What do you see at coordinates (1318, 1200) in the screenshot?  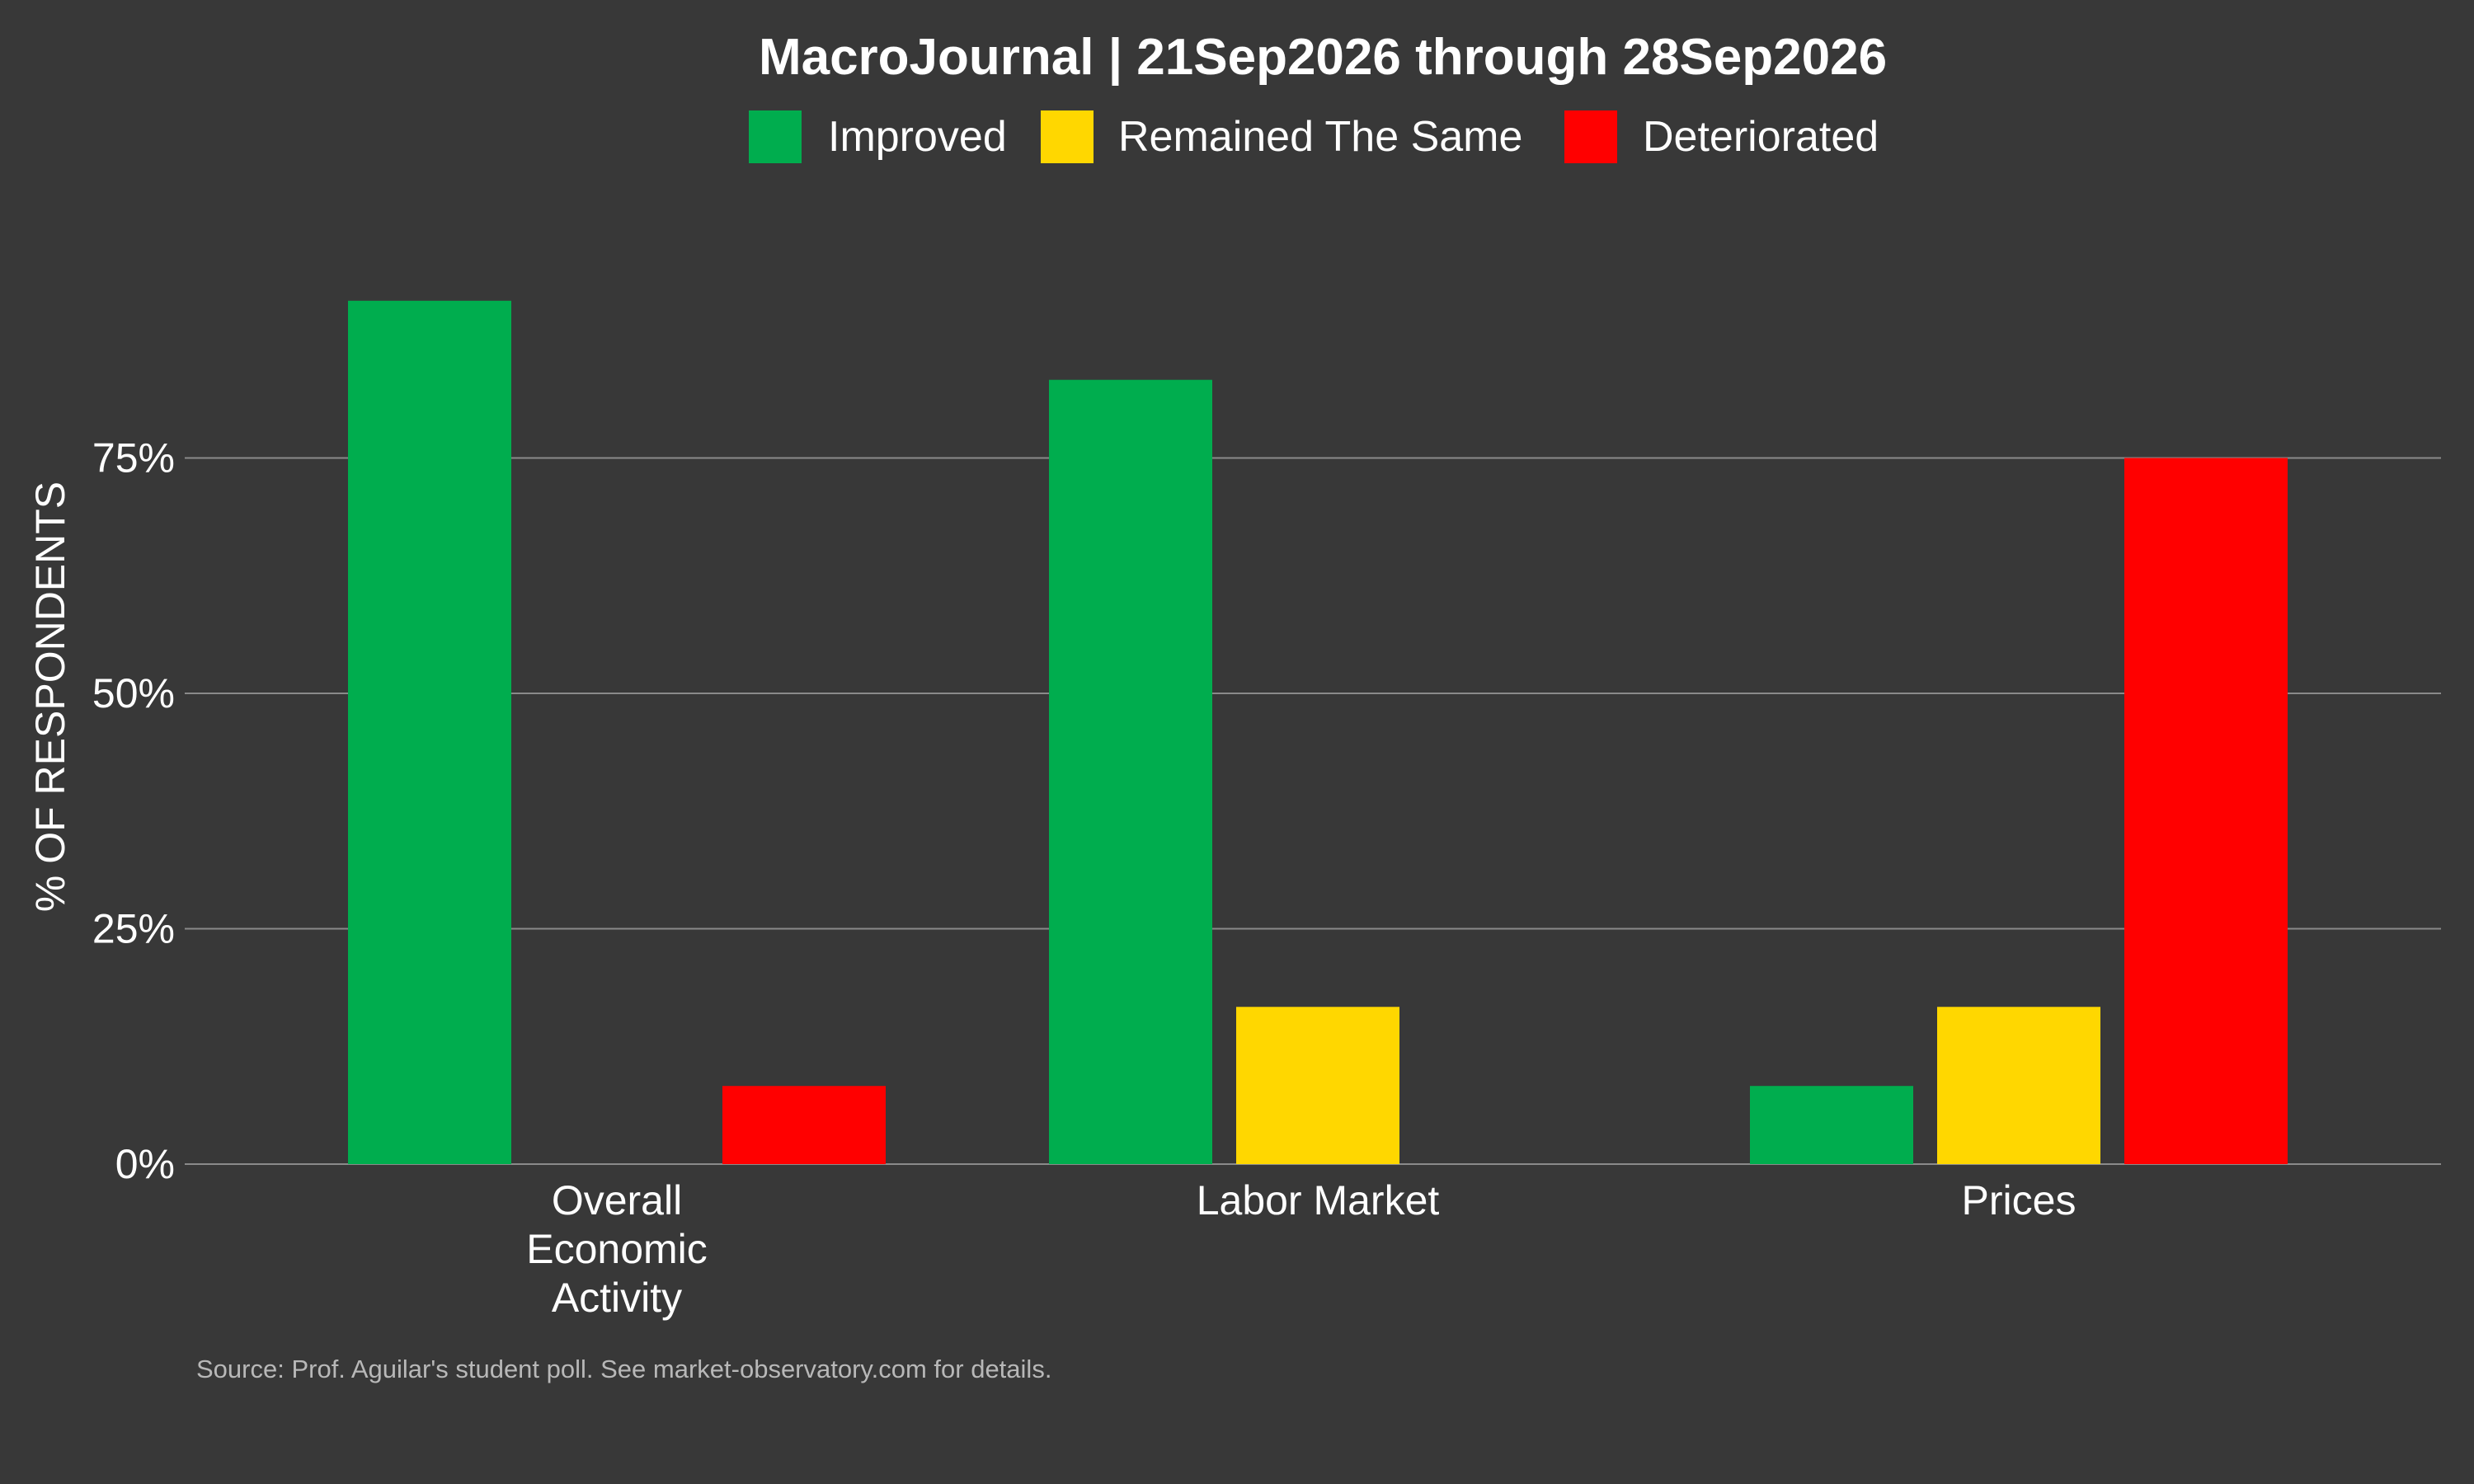 I see `x-category-label: Labor Market` at bounding box center [1318, 1200].